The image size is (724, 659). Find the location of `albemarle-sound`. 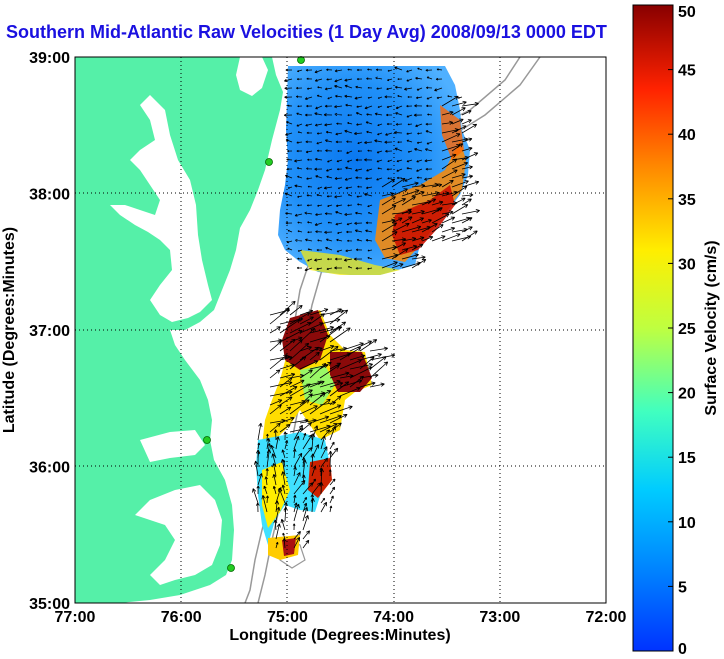

albemarle-sound is located at coordinates (172, 446).